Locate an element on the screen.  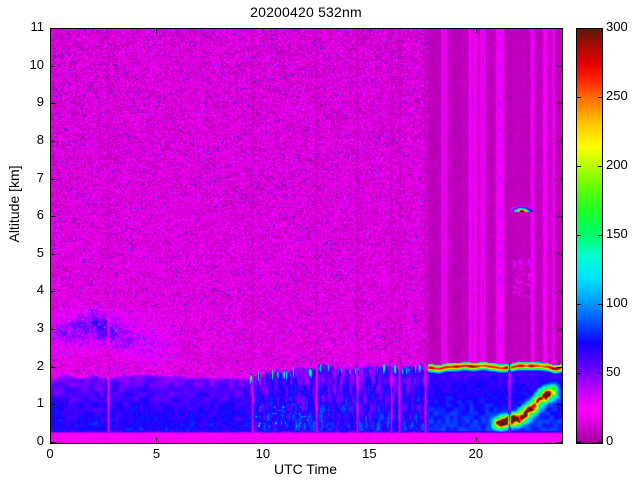
colorbar-tick-label: 200 is located at coordinates (617, 164).